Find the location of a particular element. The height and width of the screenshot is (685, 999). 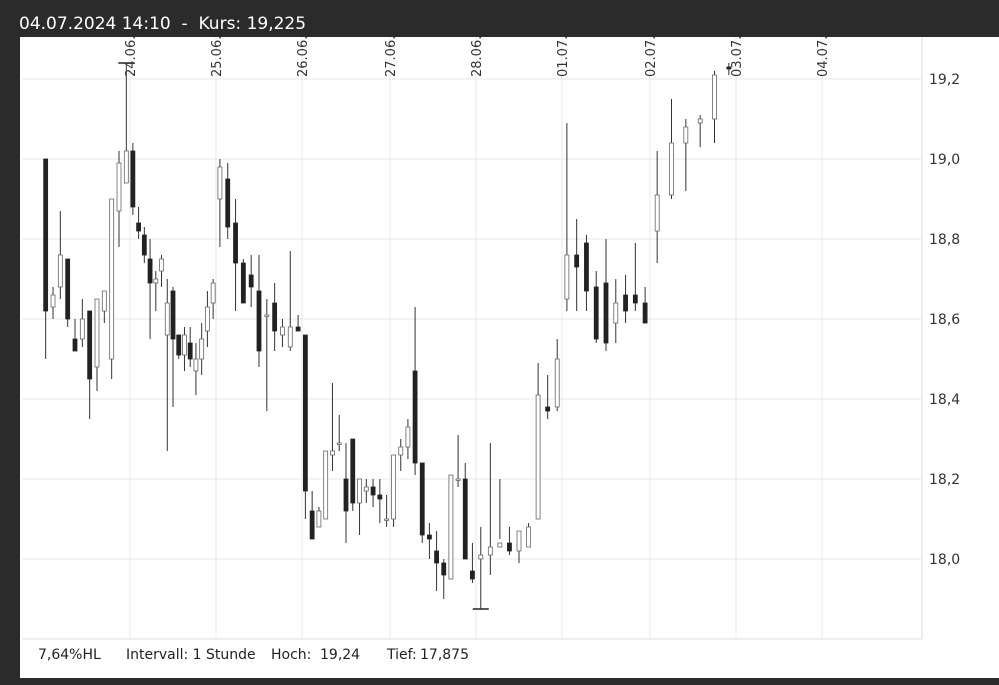

high-value: 19,24 is located at coordinates (340, 655).